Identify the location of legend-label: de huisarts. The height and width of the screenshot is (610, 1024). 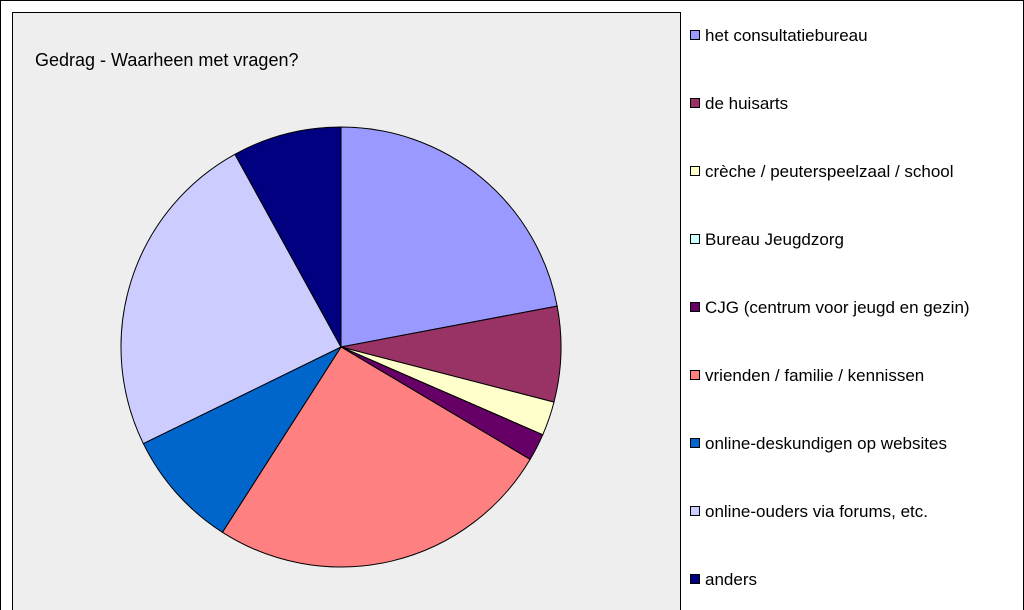
(747, 103).